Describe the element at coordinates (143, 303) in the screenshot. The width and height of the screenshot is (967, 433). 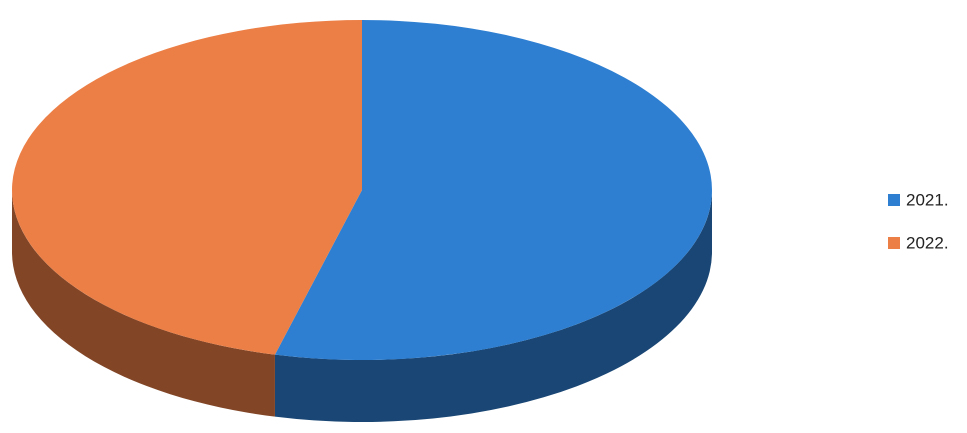
I see `slice-side` at that location.